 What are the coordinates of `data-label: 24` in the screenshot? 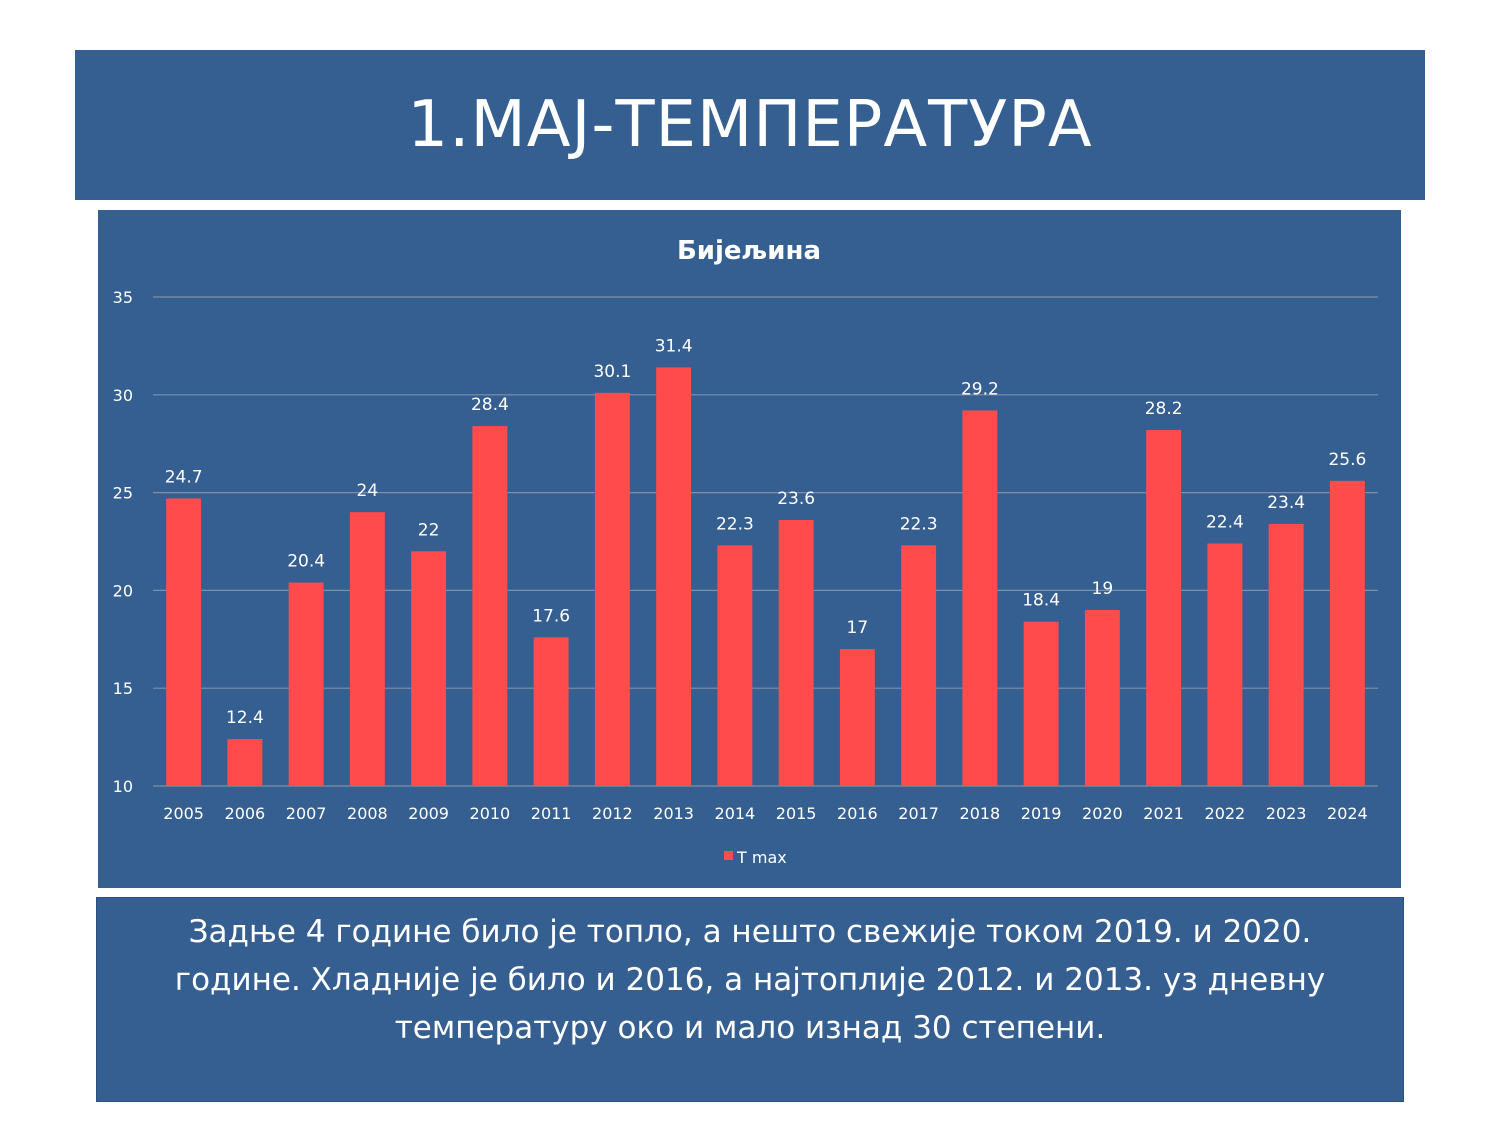 It's located at (368, 491).